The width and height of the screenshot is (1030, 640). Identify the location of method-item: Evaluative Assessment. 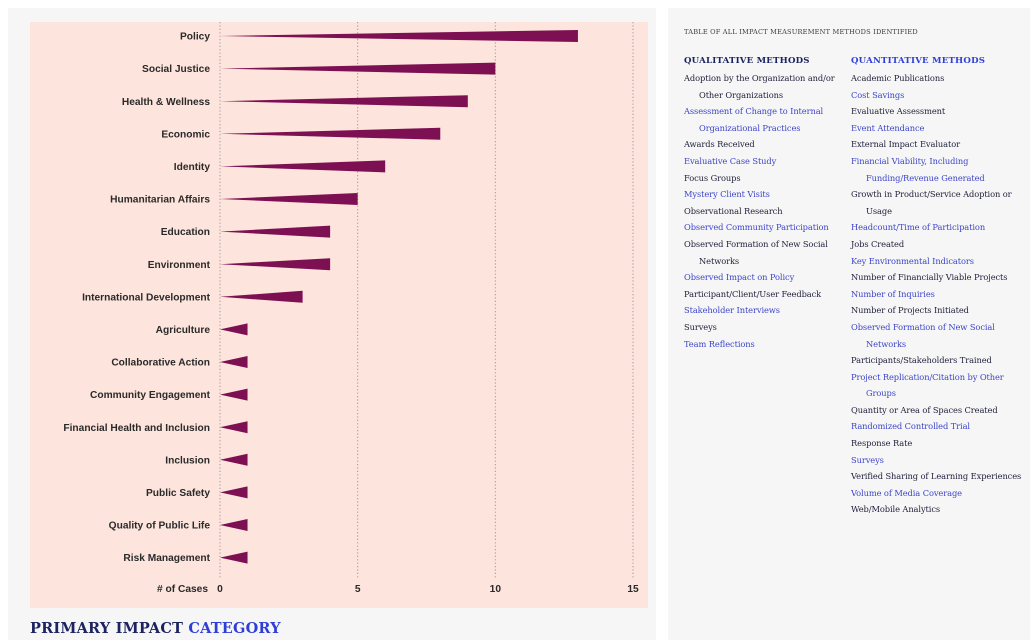
(898, 111).